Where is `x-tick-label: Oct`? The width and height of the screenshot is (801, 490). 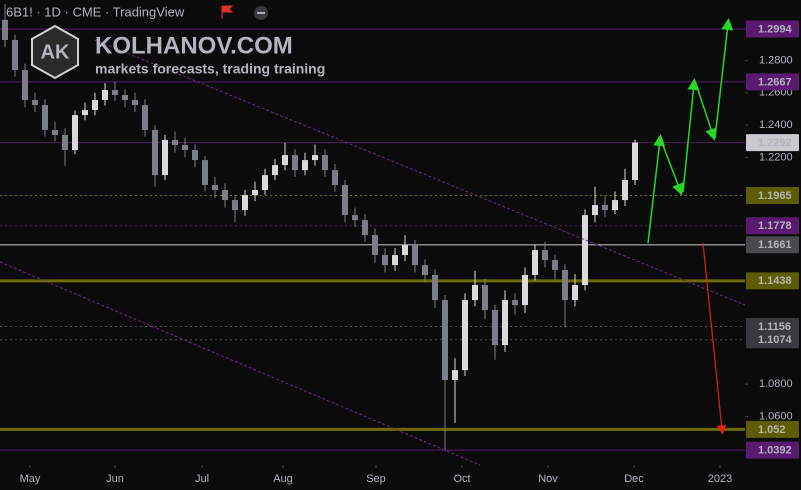 x-tick-label: Oct is located at coordinates (461, 479).